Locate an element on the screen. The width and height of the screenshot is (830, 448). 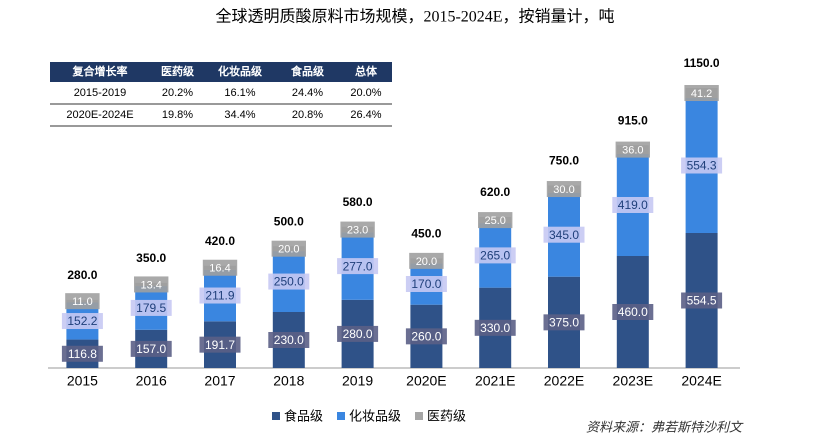
value-label: 230.0 is located at coordinates (289, 340).